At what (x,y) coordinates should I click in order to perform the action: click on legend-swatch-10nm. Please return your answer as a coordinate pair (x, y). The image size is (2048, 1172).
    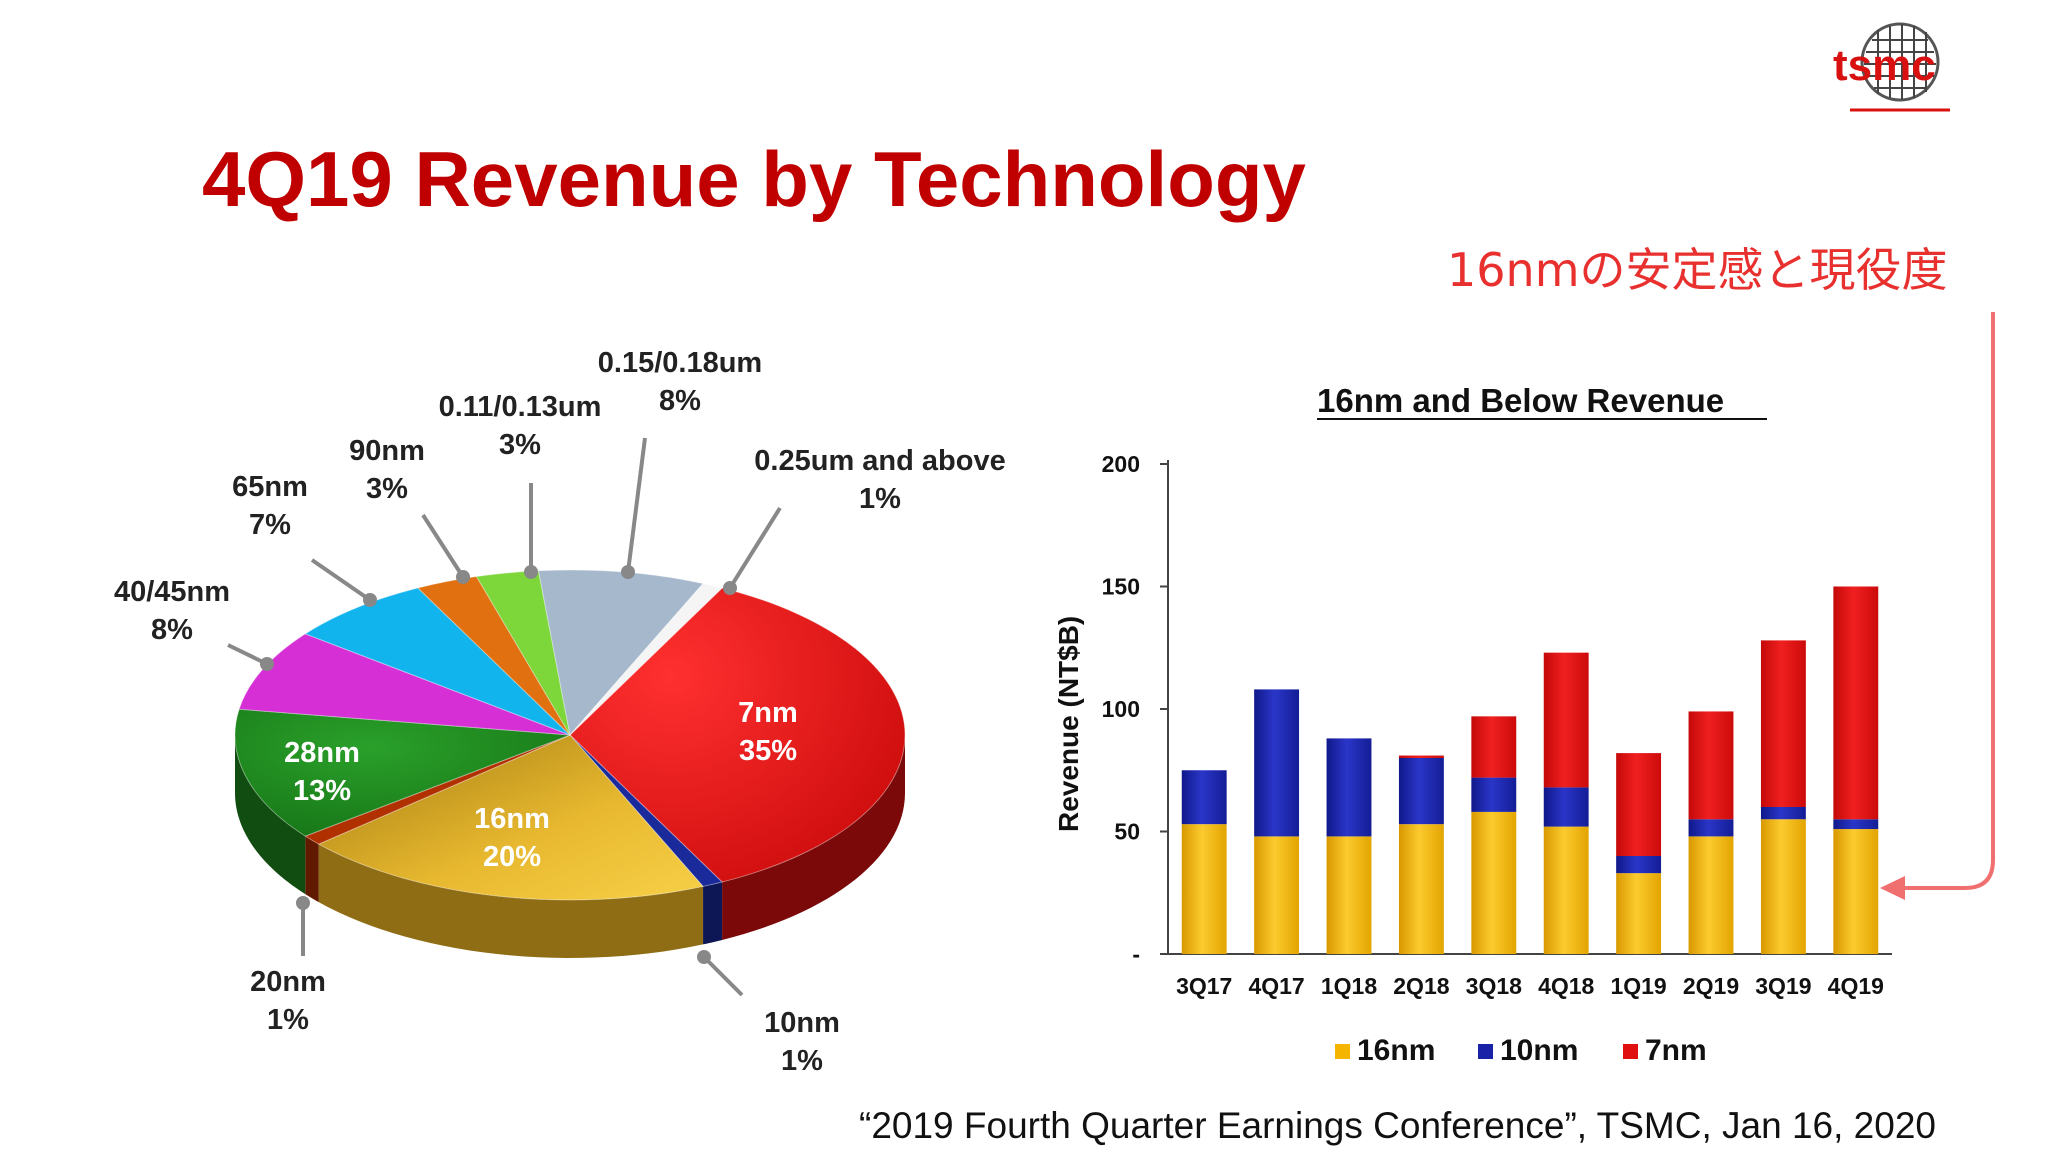
    Looking at the image, I should click on (1485, 1051).